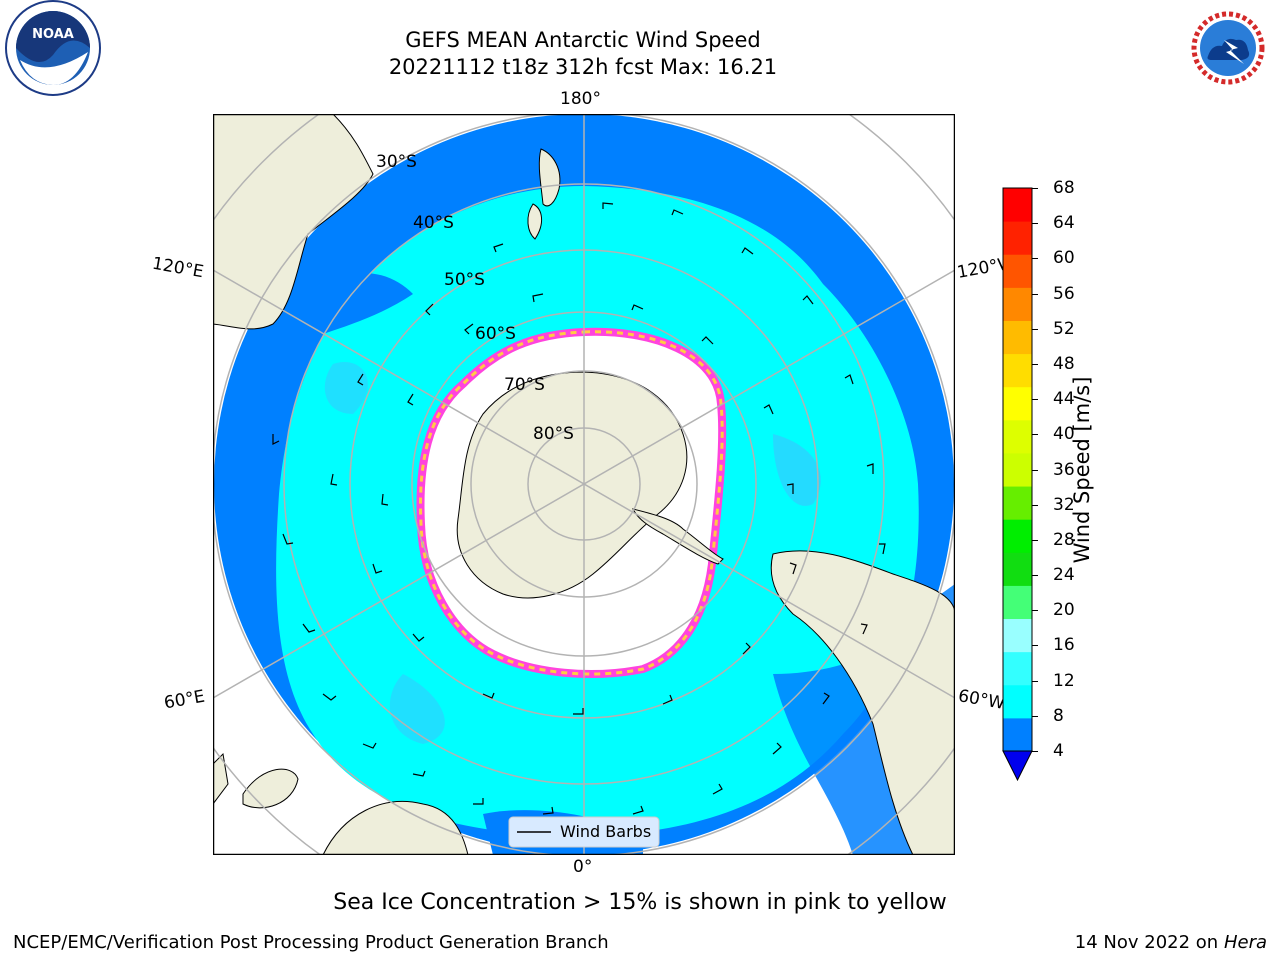 The image size is (1280, 960). Describe the element at coordinates (1064, 223) in the screenshot. I see `colorbar-tick-label: 64` at that location.